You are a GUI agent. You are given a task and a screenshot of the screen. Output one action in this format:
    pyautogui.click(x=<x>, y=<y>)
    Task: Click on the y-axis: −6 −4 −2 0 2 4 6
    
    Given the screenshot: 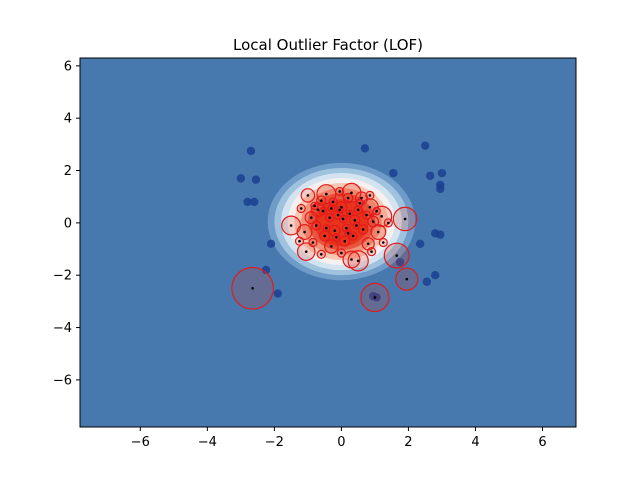 What is the action you would take?
    pyautogui.click(x=66, y=223)
    